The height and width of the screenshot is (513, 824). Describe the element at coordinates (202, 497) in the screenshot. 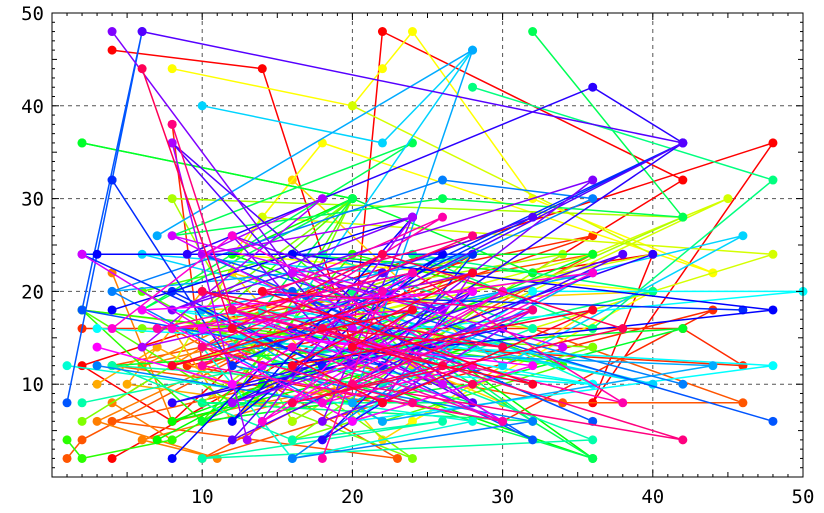

I see `x-tick-label: 10` at that location.